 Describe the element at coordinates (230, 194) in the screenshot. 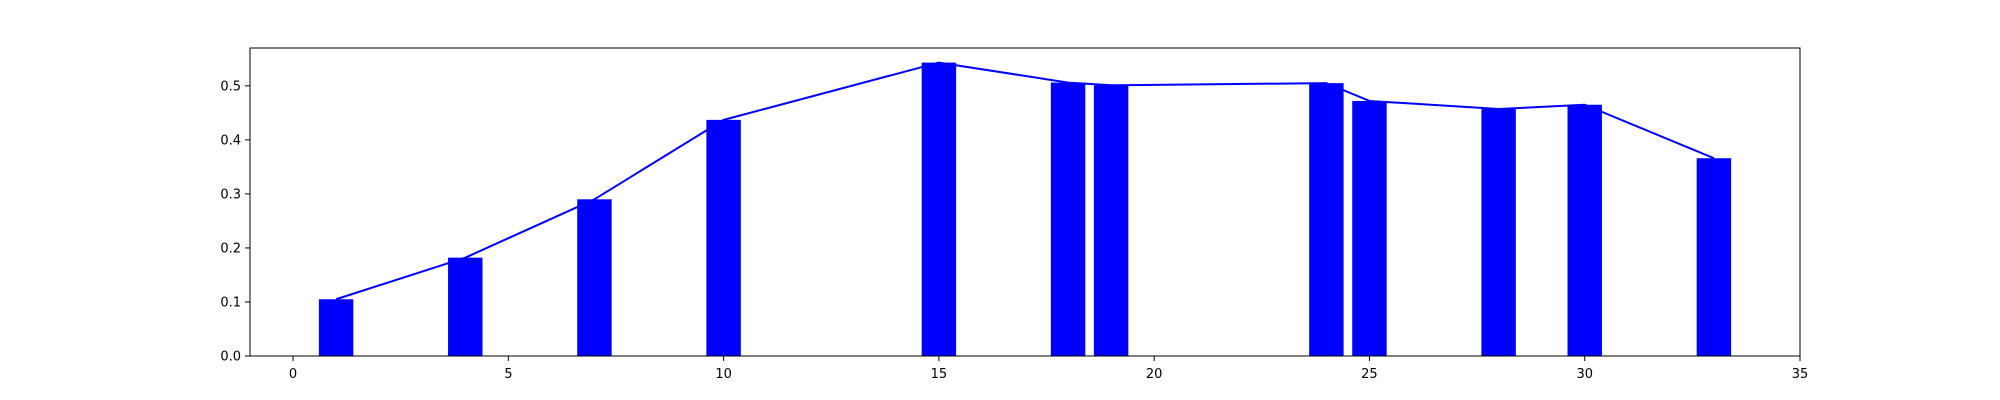

I see `y-tick-label-3: 0.3` at that location.